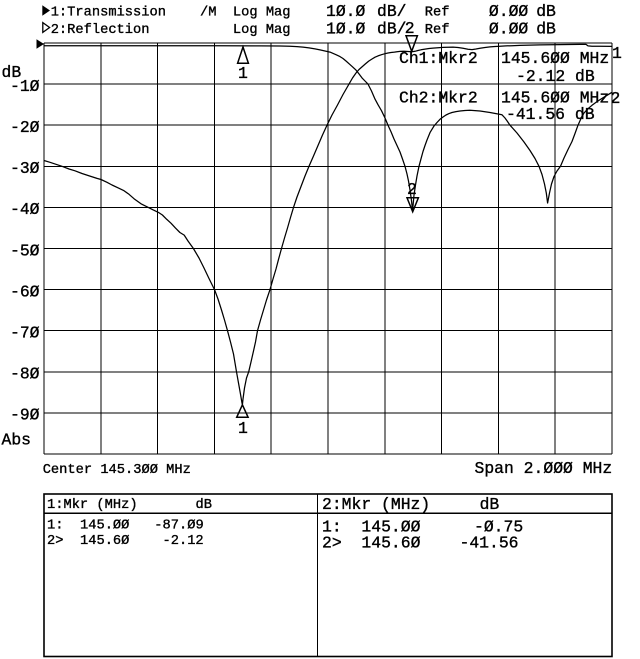 The width and height of the screenshot is (640, 659). Describe the element at coordinates (25, 168) in the screenshot. I see `svg-text: -3Ø` at that location.